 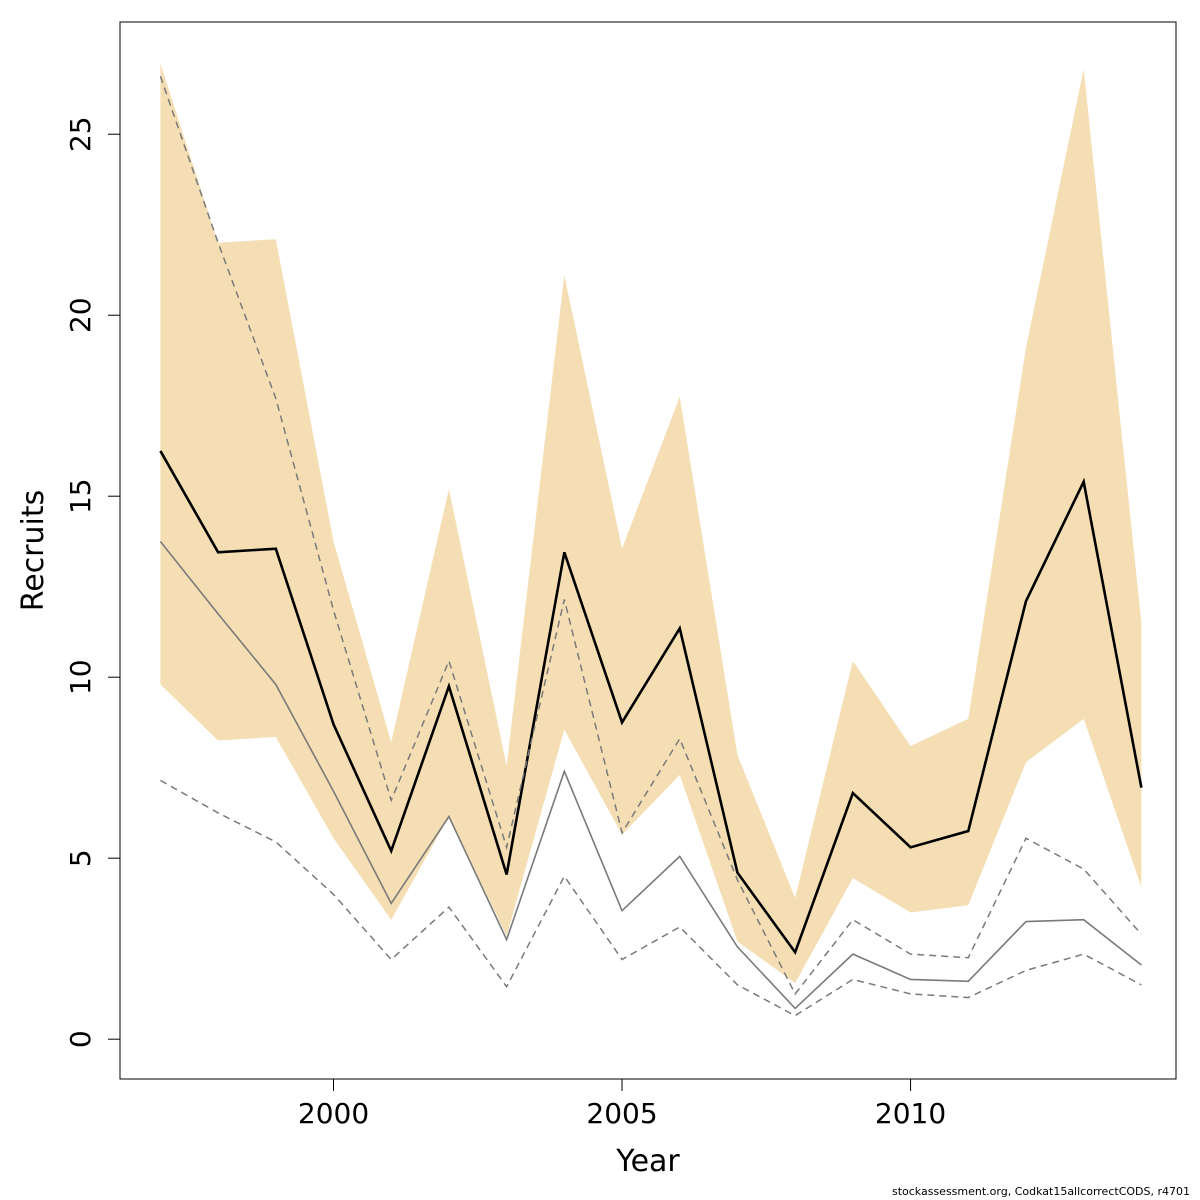 I want to click on x-tick-label: 2010, so click(x=910, y=1113).